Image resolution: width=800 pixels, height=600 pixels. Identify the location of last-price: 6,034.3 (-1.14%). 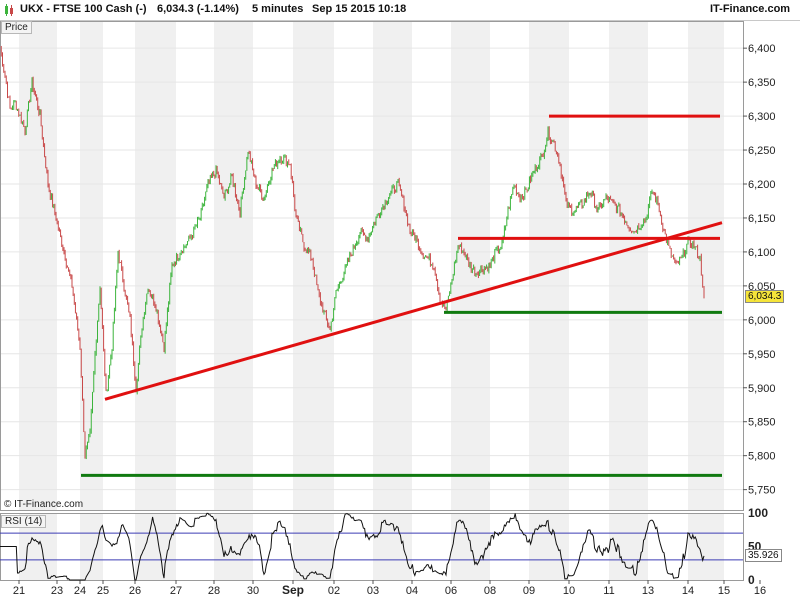
(198, 9).